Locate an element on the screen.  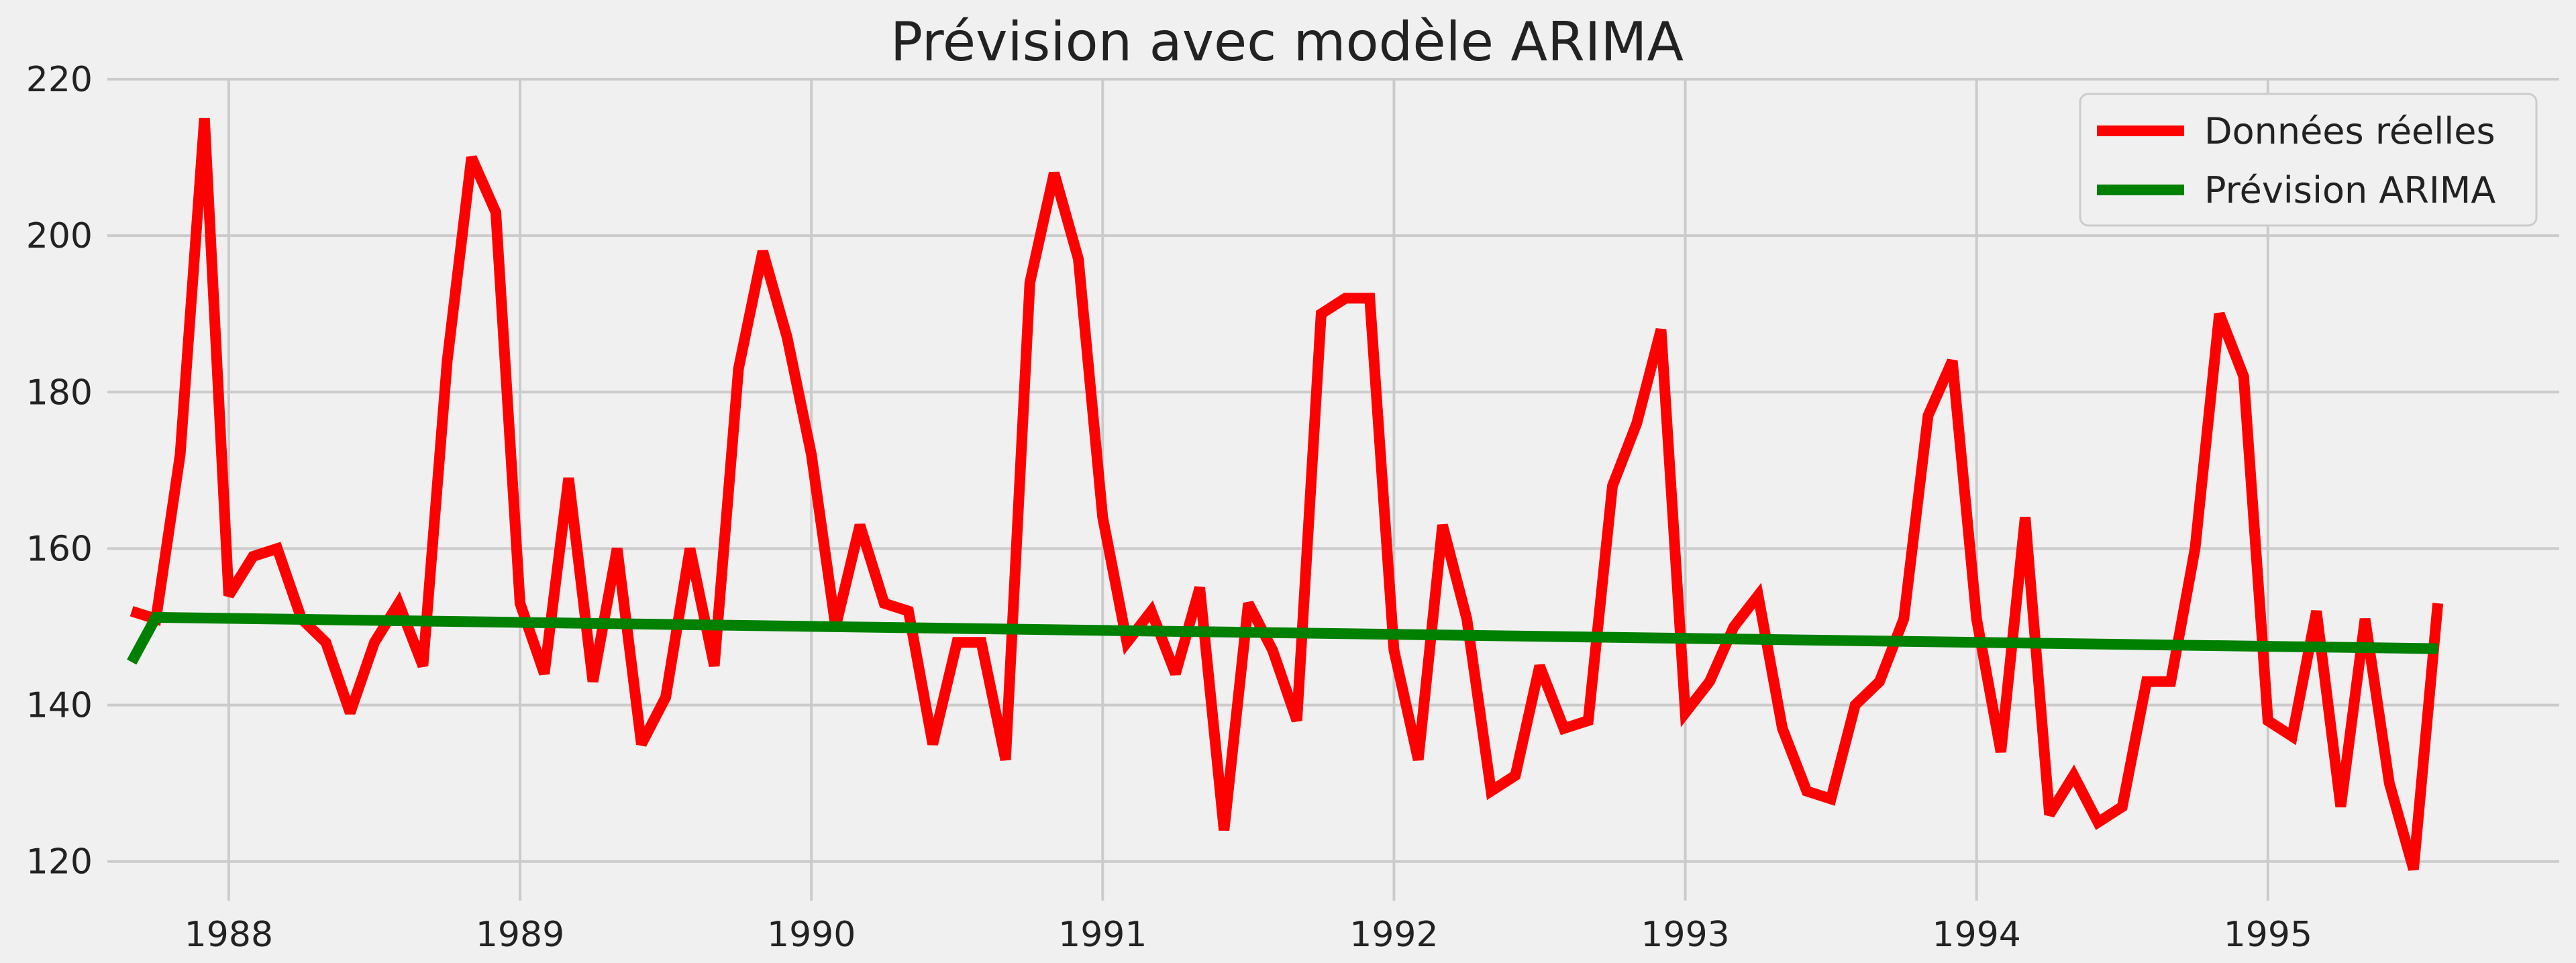
y-axis-ticks: 120 140 160 180 200 220 is located at coordinates (59, 471).